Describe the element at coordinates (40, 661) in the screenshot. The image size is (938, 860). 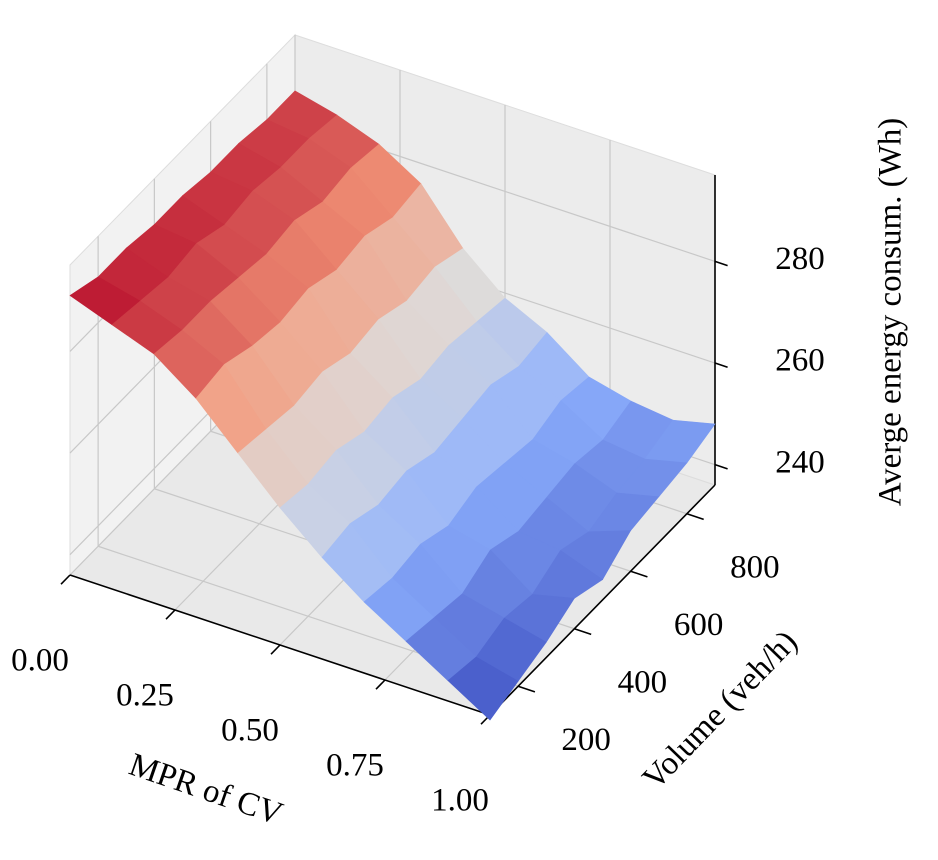
I see `x-tick-label: 0.00` at that location.